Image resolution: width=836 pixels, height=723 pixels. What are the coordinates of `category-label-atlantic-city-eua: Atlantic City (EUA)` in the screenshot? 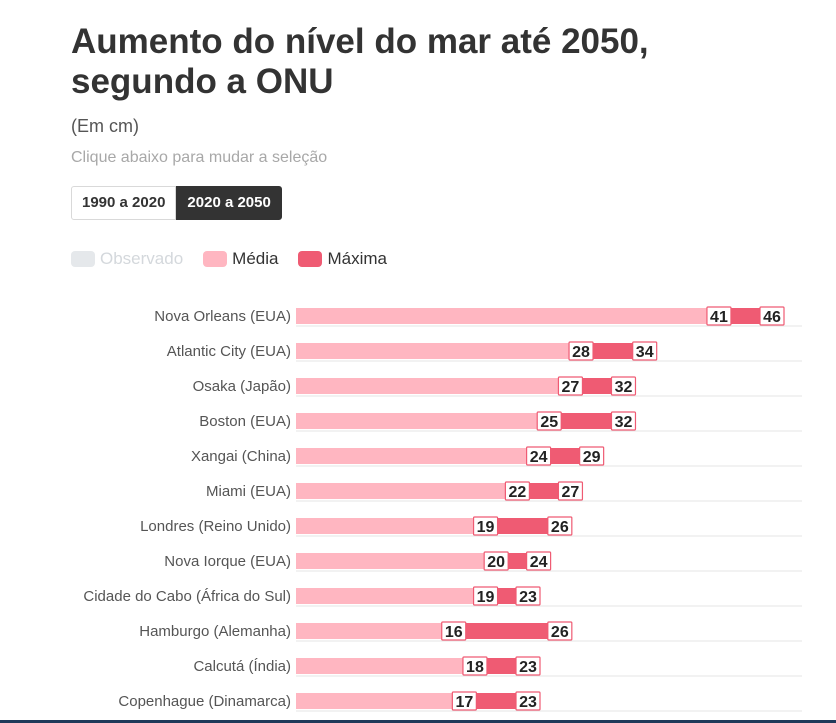 It's located at (229, 351).